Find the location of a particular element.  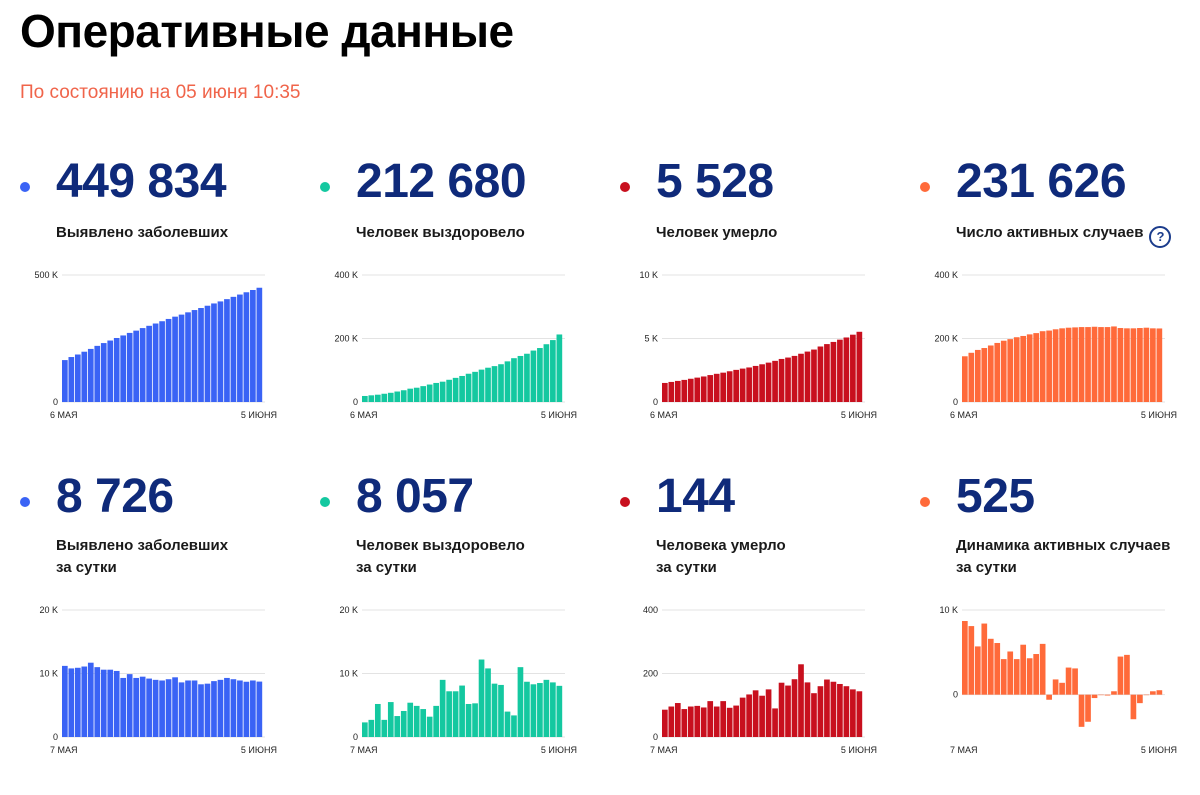

stat-label: Выявлено заболевших is located at coordinates (191, 233).